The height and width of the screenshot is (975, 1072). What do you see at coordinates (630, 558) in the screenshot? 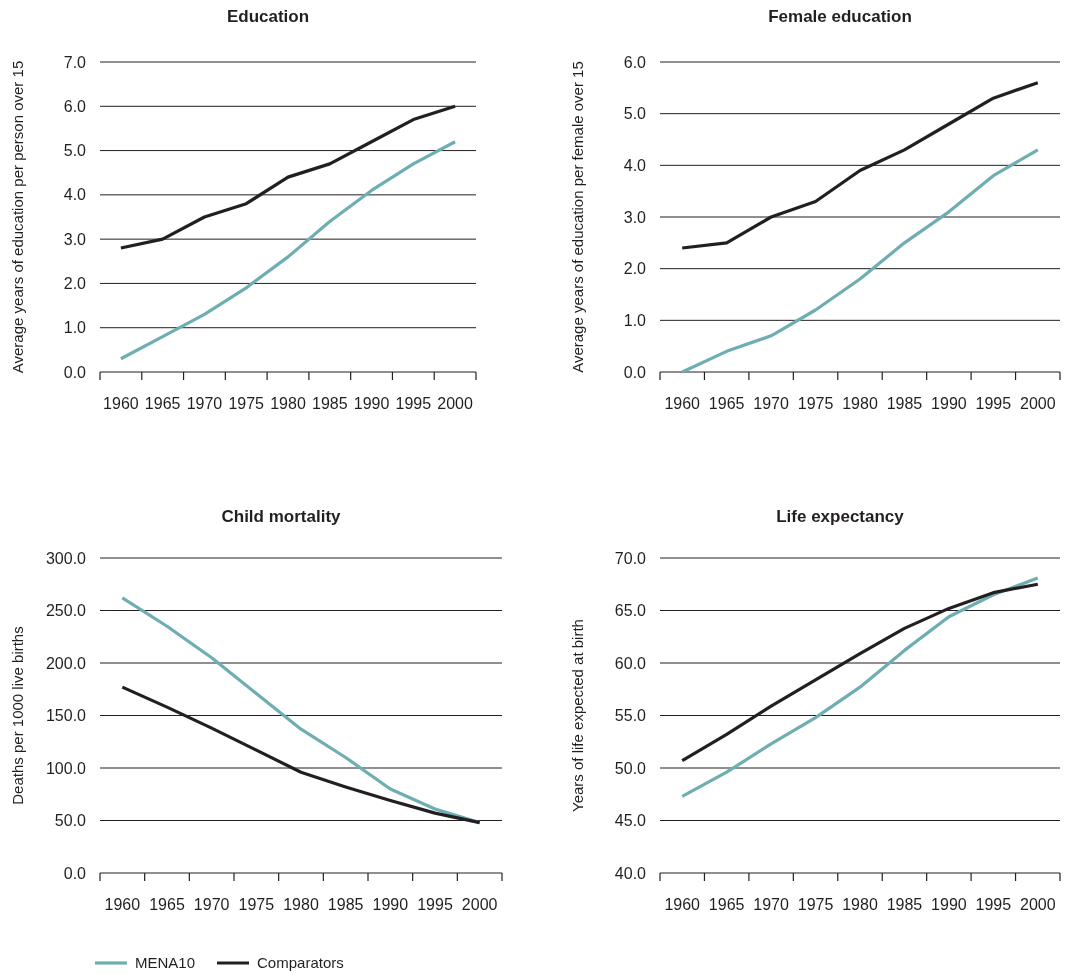
I see `y-tick-label: 70.0` at bounding box center [630, 558].